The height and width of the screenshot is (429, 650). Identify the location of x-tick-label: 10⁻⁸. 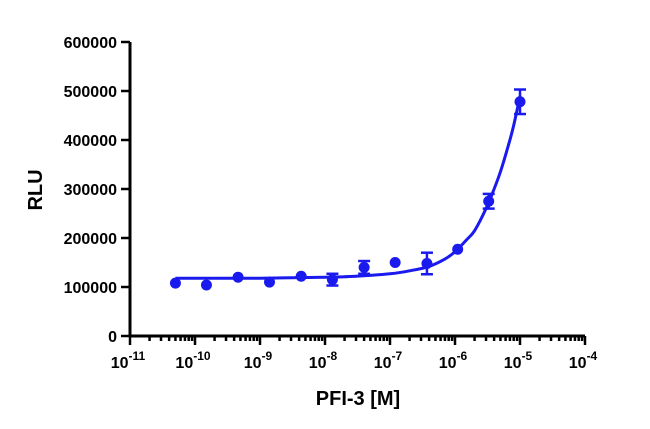
(323, 360).